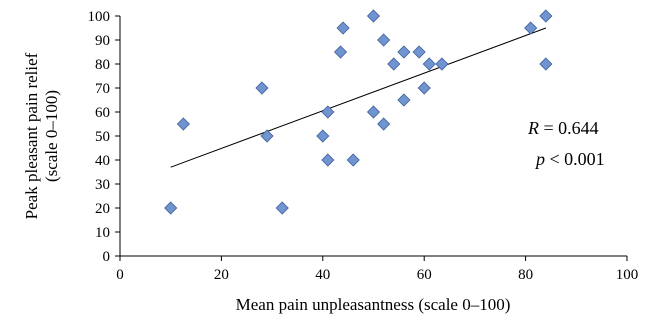  Describe the element at coordinates (569, 128) in the screenshot. I see `r-value: = 0.644` at that location.